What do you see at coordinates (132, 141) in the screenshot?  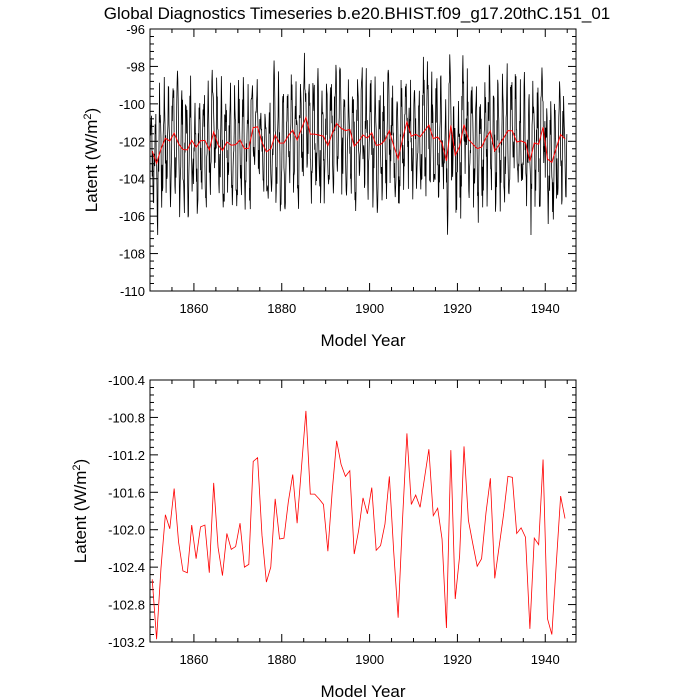 I see `y-tick-label: -102` at bounding box center [132, 141].